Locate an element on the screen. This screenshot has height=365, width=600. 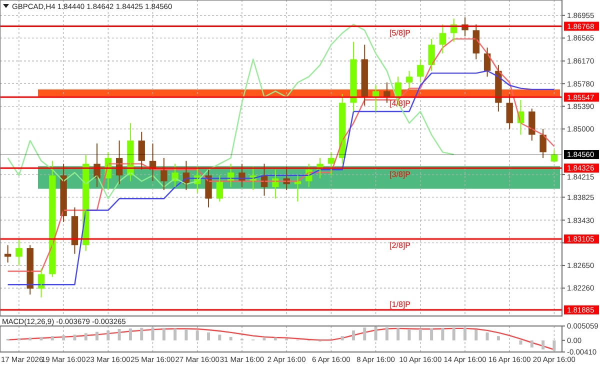
candlestick is located at coordinates (19, 252).